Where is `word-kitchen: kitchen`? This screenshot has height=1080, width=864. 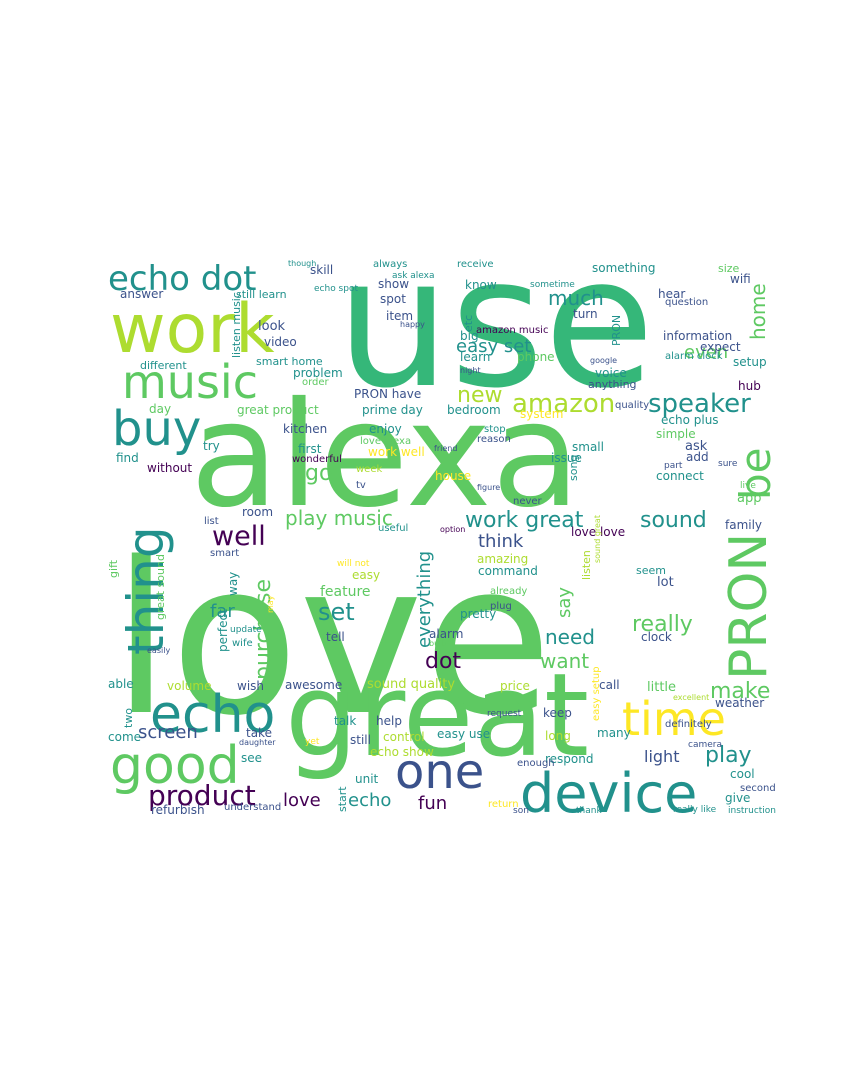
word-kitchen: kitchen is located at coordinates (305, 429).